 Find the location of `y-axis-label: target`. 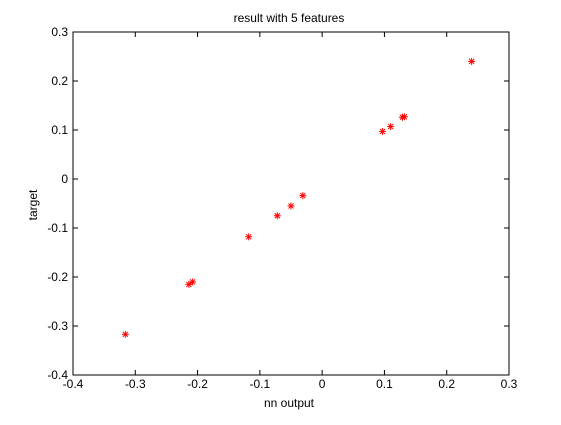

y-axis-label: target is located at coordinates (33, 204).